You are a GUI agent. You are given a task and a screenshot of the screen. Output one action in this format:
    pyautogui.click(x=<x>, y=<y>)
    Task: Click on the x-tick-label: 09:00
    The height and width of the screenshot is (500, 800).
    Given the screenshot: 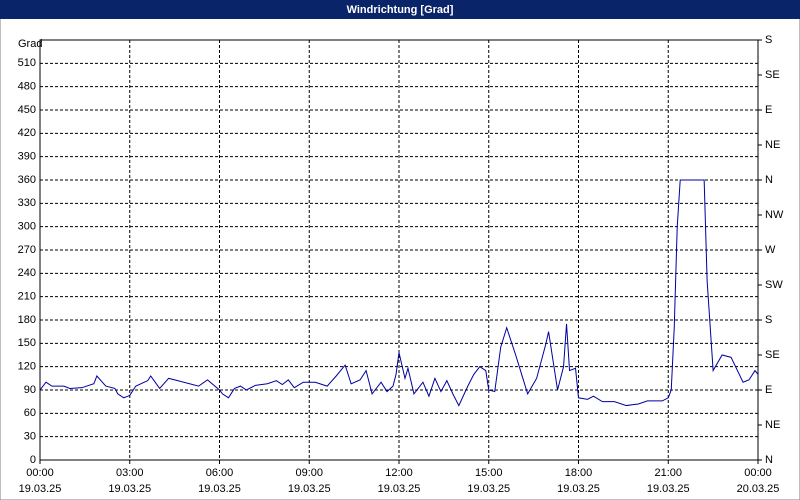 What is the action you would take?
    pyautogui.click(x=309, y=473)
    